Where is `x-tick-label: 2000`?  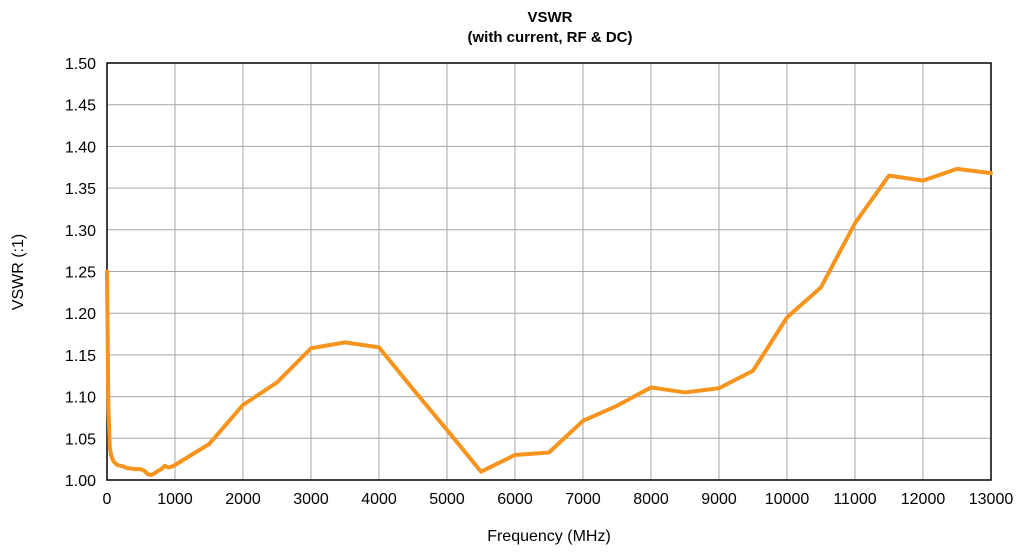 x-tick-label: 2000 is located at coordinates (243, 499).